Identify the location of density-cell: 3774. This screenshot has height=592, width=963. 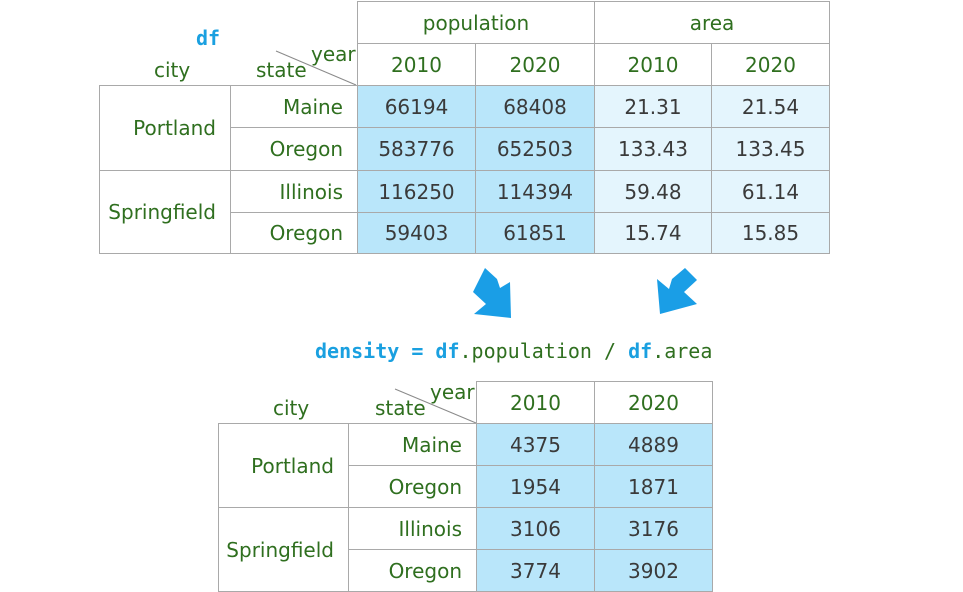
(535, 570).